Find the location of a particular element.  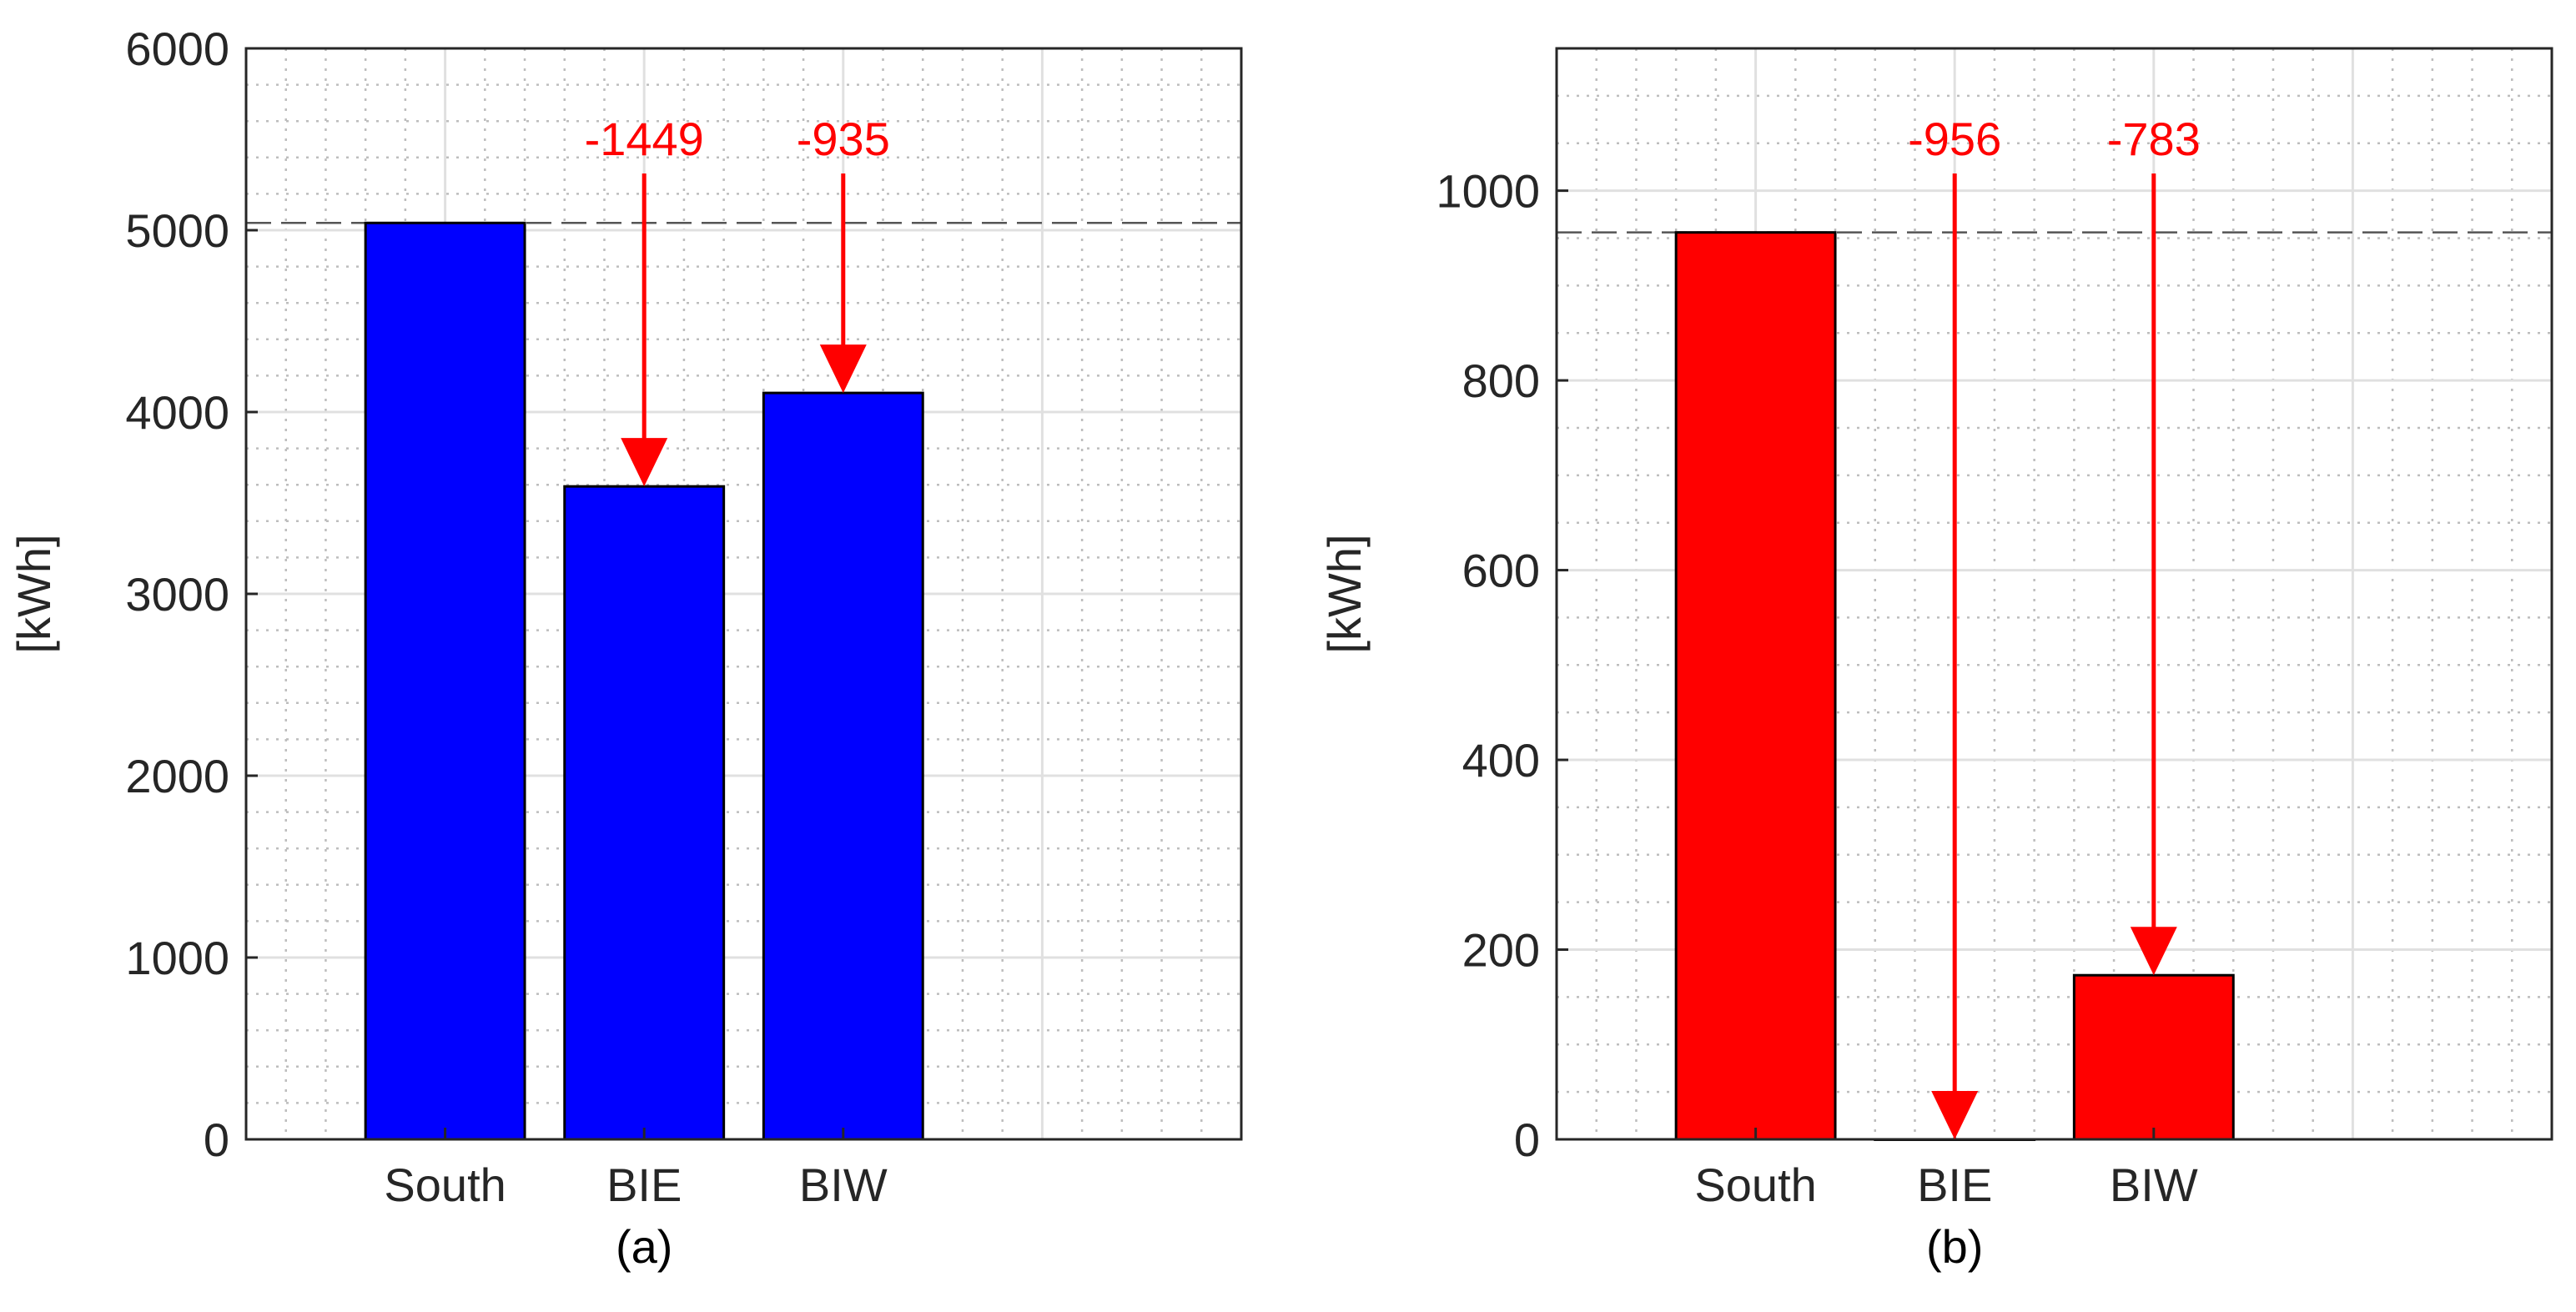

annotation-label: -956 is located at coordinates (1954, 139).